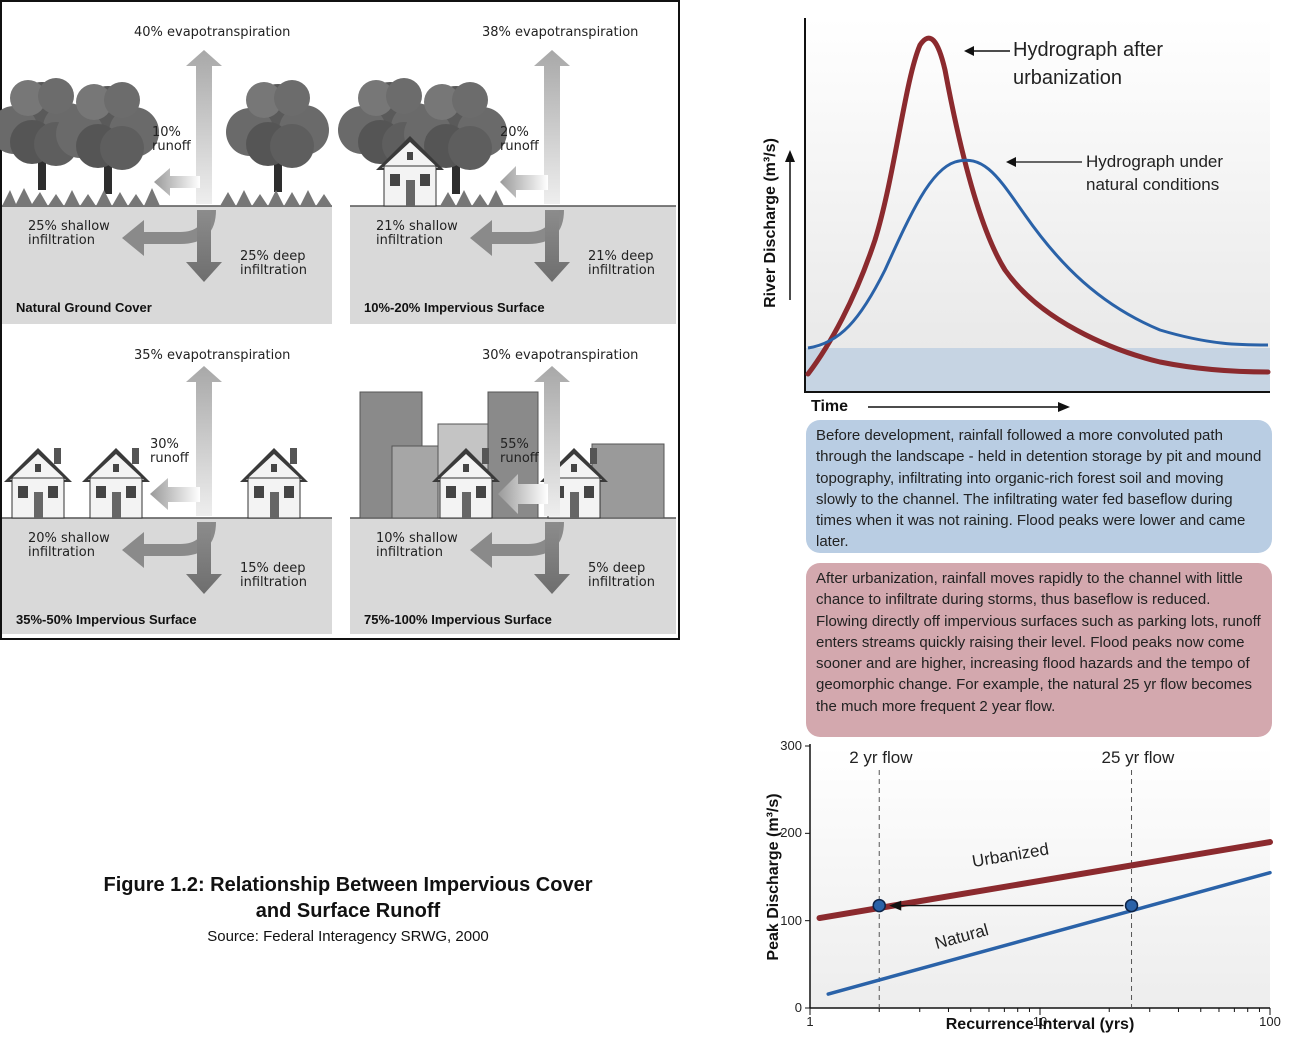  Describe the element at coordinates (69, 545) in the screenshot. I see `q3-shallow-label: 20% shallow infiltration` at that location.